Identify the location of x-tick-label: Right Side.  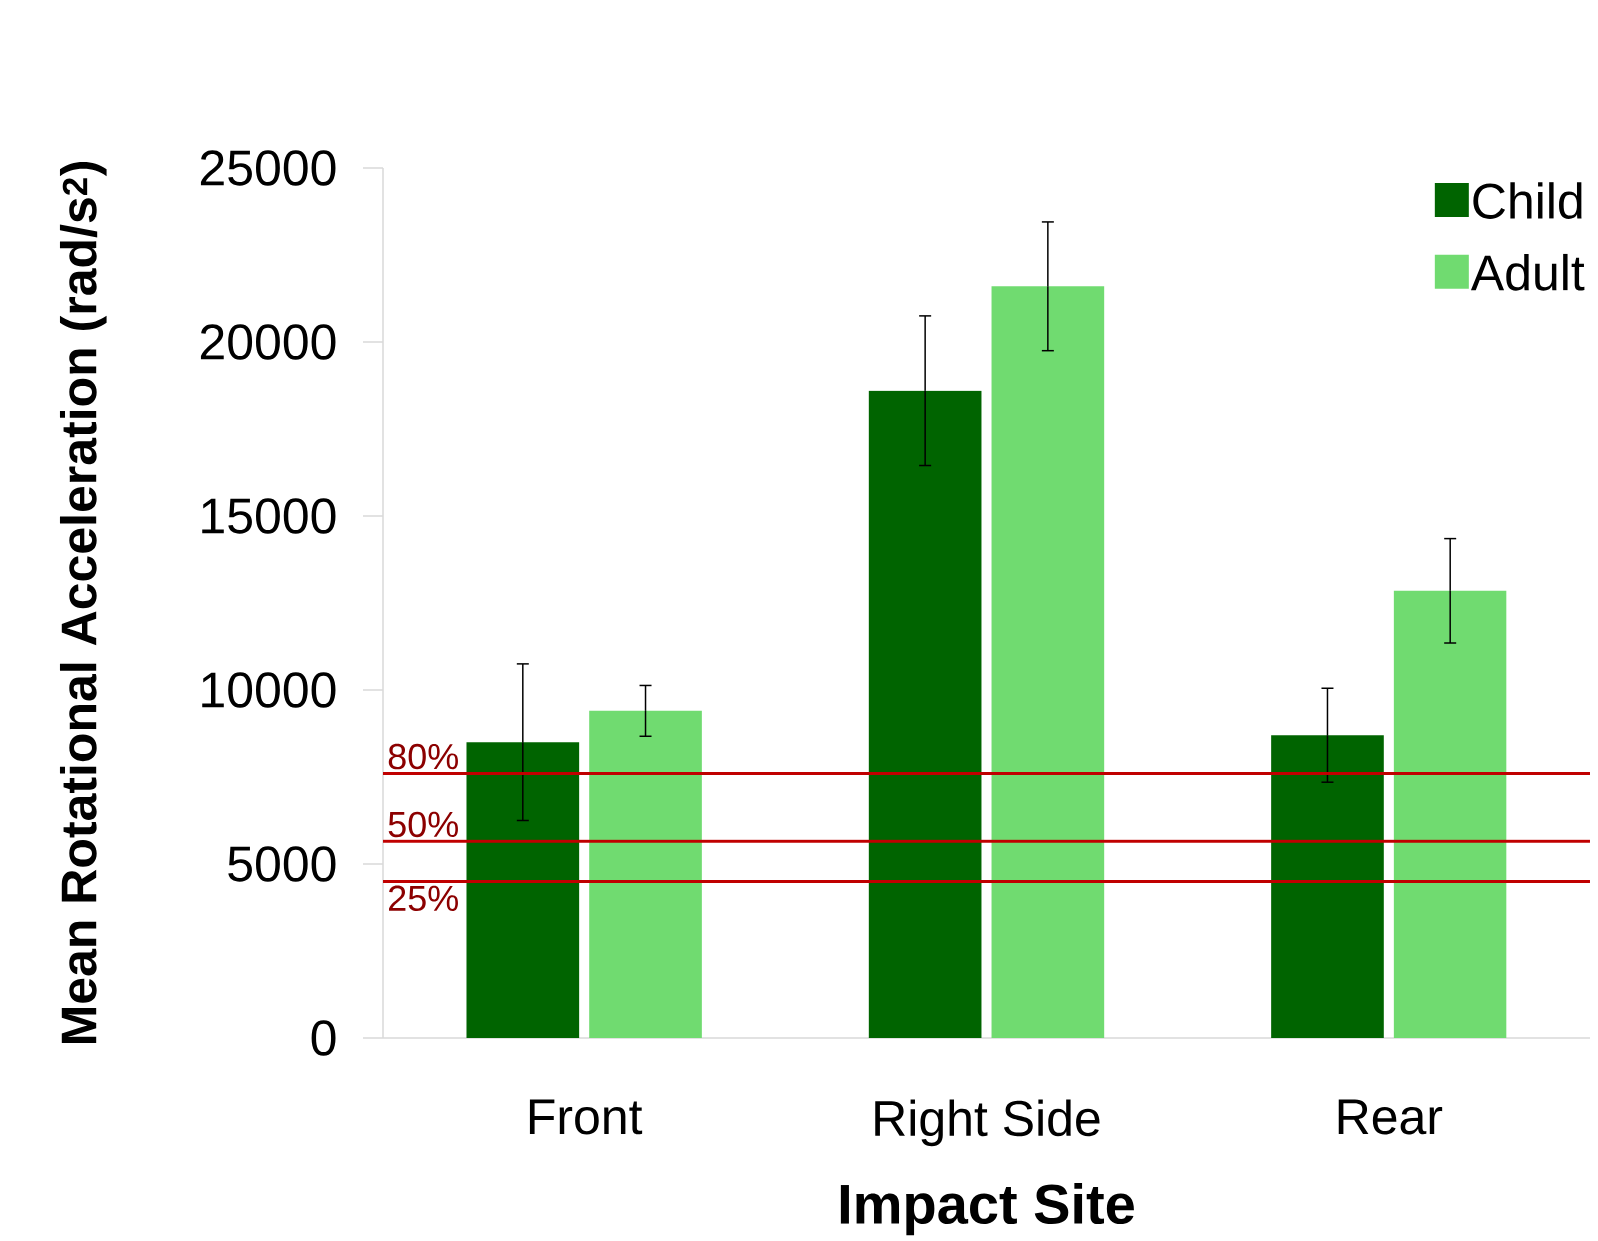
(987, 1123).